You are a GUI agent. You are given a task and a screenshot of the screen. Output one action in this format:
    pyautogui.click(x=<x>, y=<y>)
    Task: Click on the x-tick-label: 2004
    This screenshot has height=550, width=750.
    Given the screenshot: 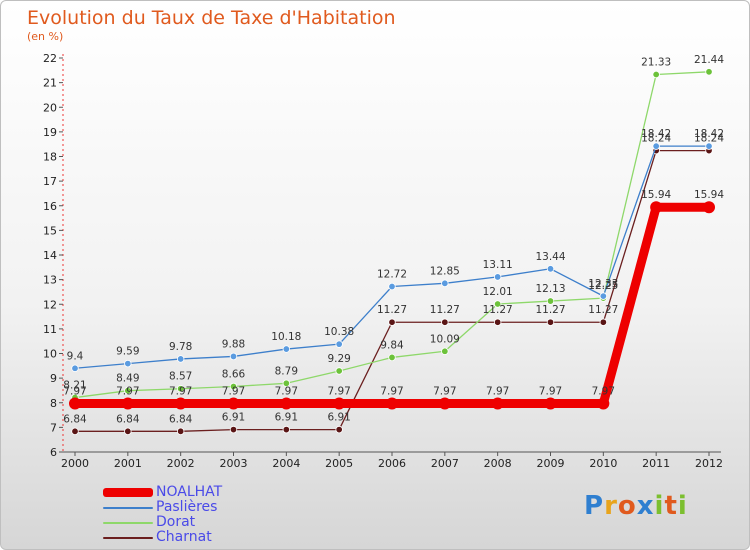 What is the action you would take?
    pyautogui.click(x=286, y=463)
    